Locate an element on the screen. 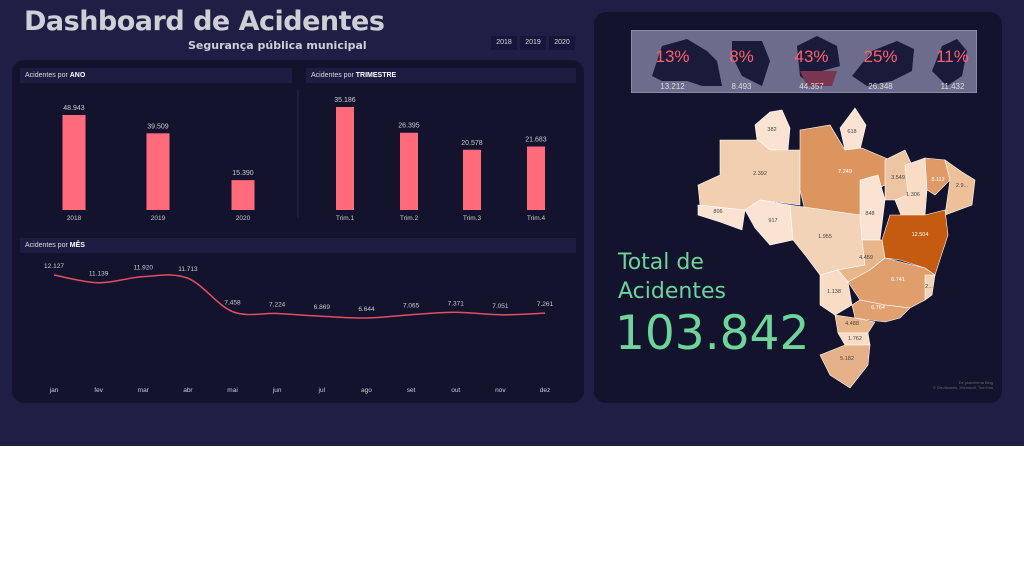 The width and height of the screenshot is (1024, 576). region-value: 8.493 is located at coordinates (741, 86).